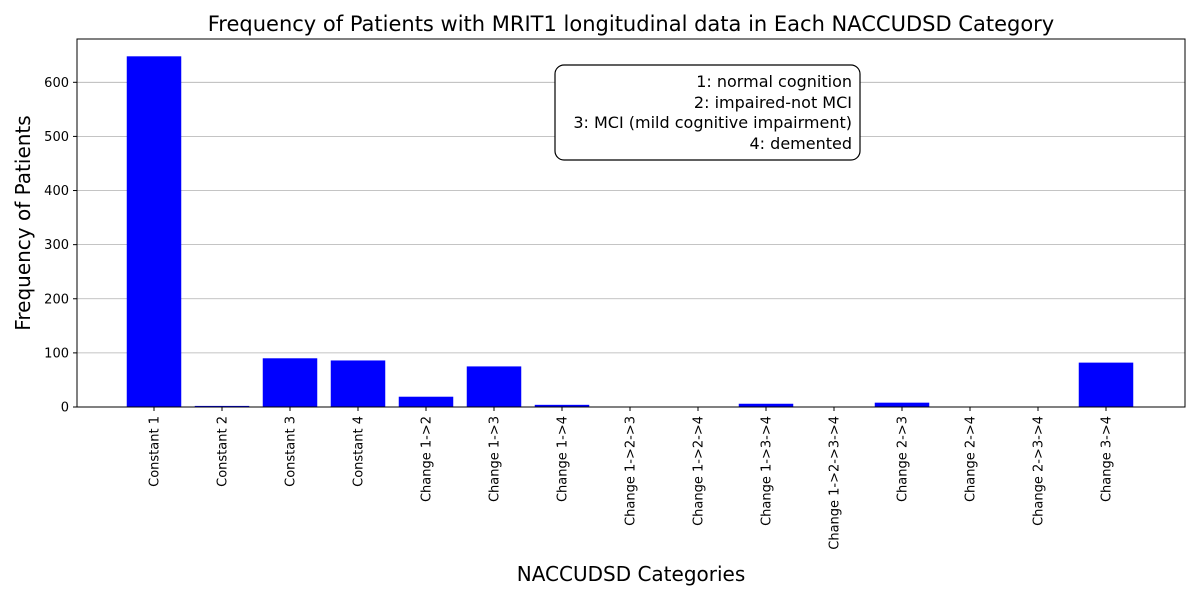  What do you see at coordinates (23, 222) in the screenshot?
I see `y-axis-label: Frequency of Patients` at bounding box center [23, 222].